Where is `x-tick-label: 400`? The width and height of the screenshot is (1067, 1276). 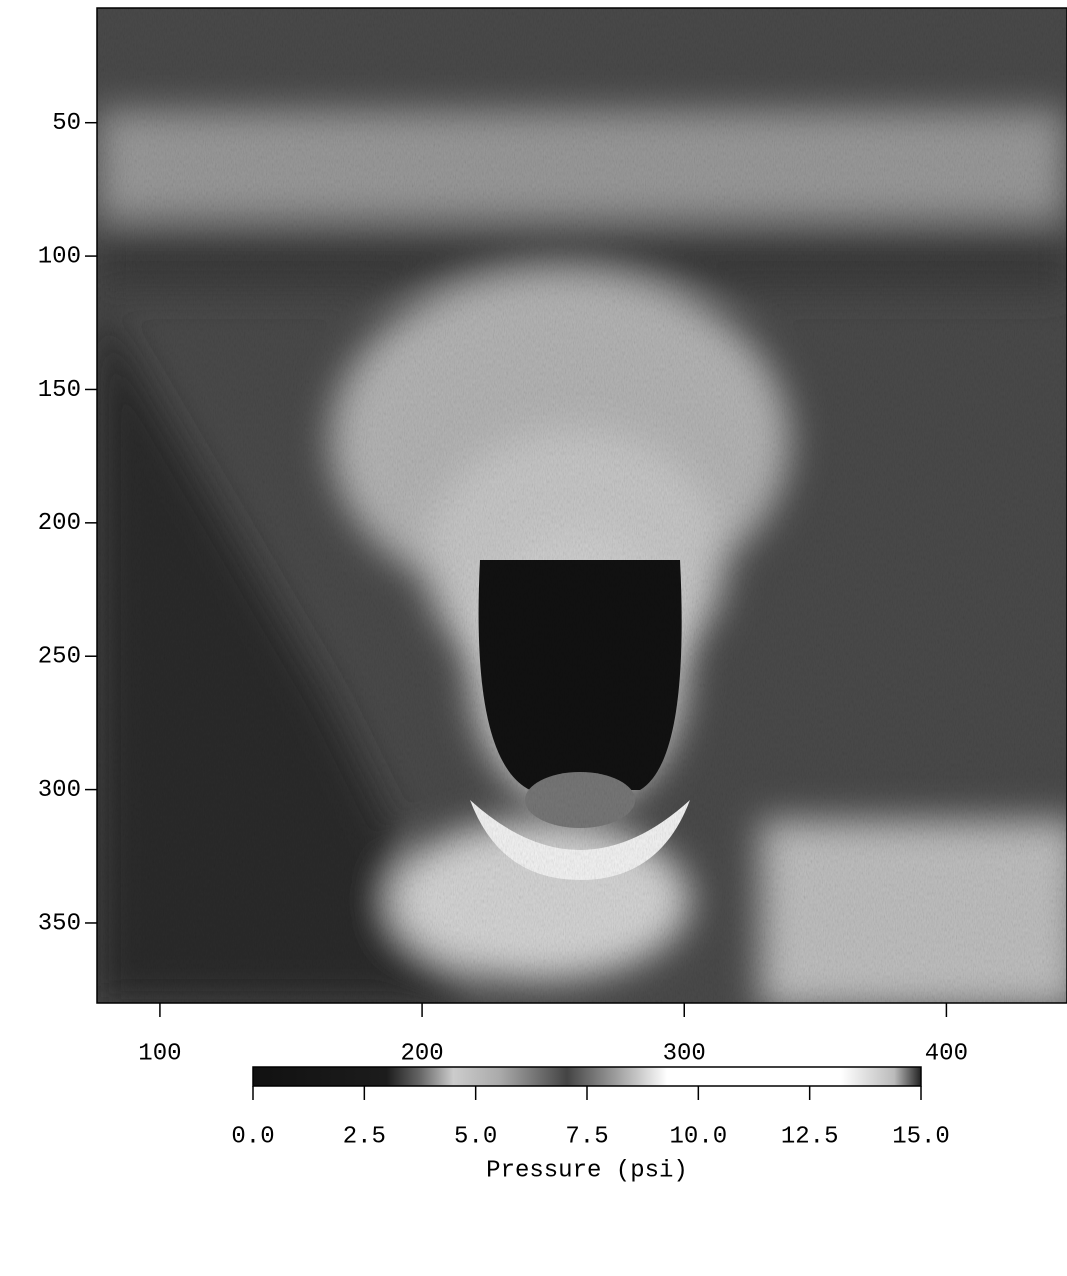
x-tick-label: 400 is located at coordinates (946, 1053).